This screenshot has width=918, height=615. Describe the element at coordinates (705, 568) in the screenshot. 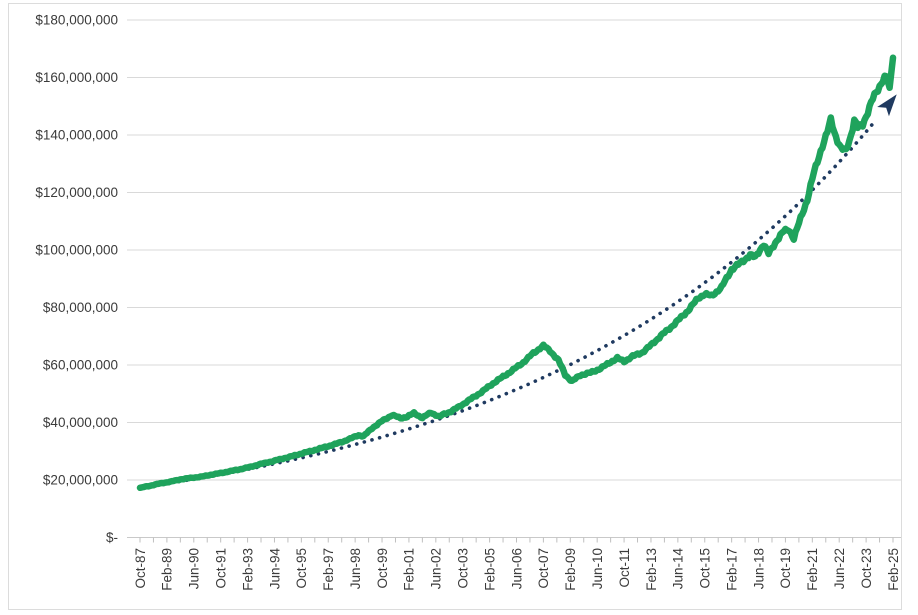

I see `x-axis-label: Oct-15` at that location.